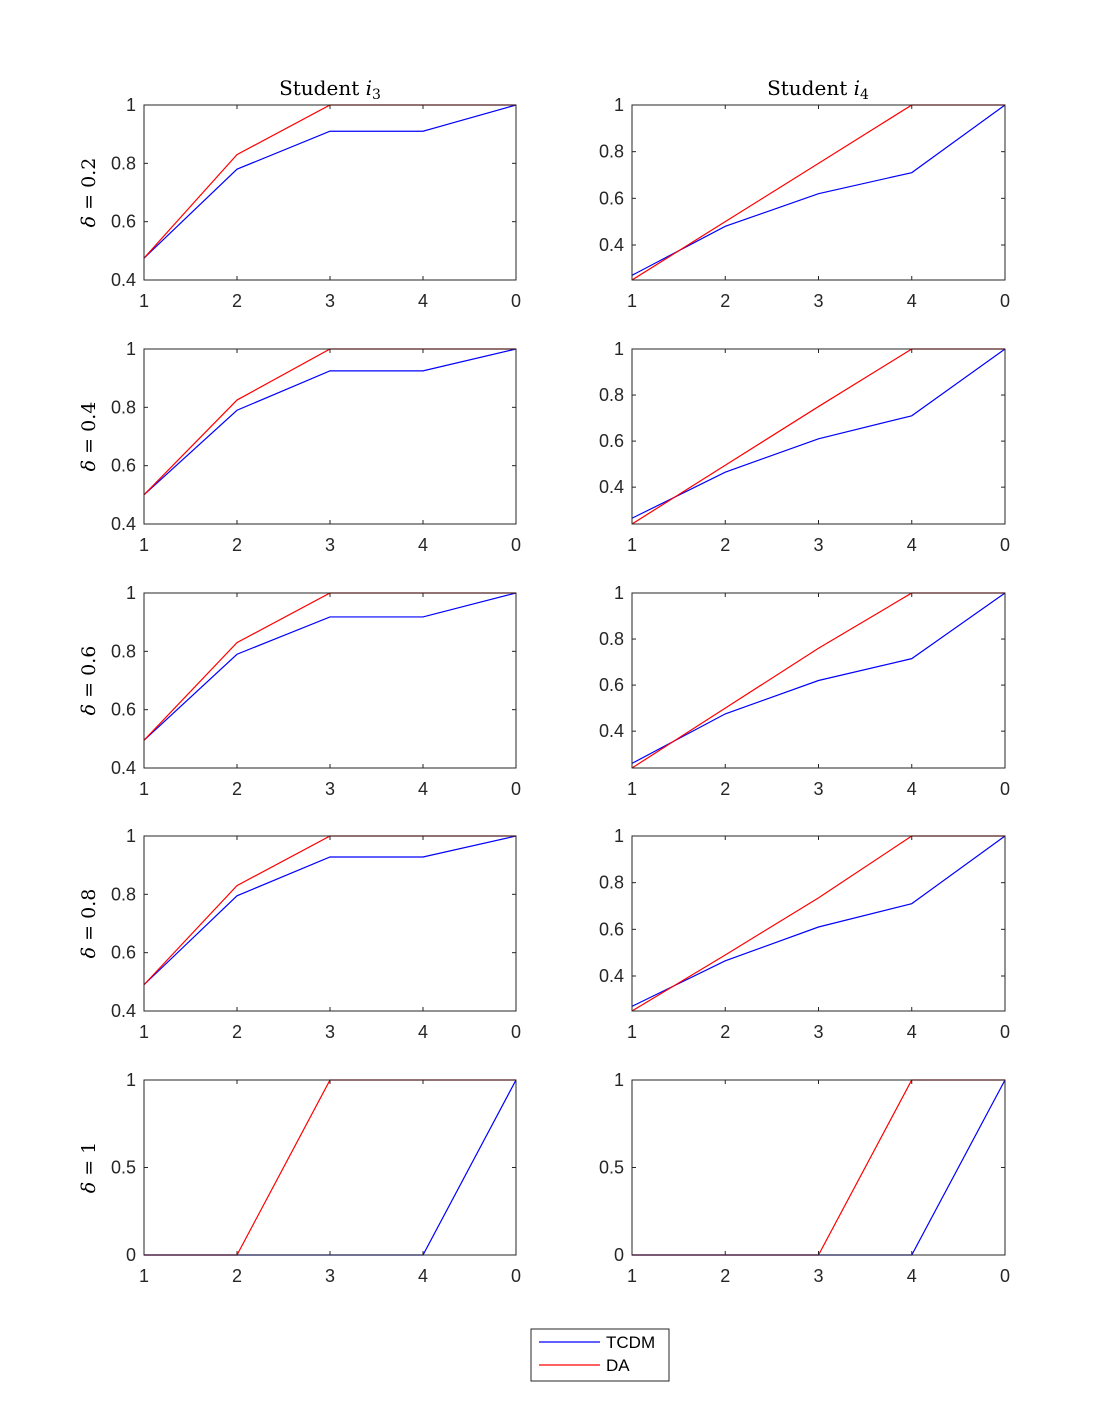  I want to click on legend: TCDM DA, so click(600, 1355).